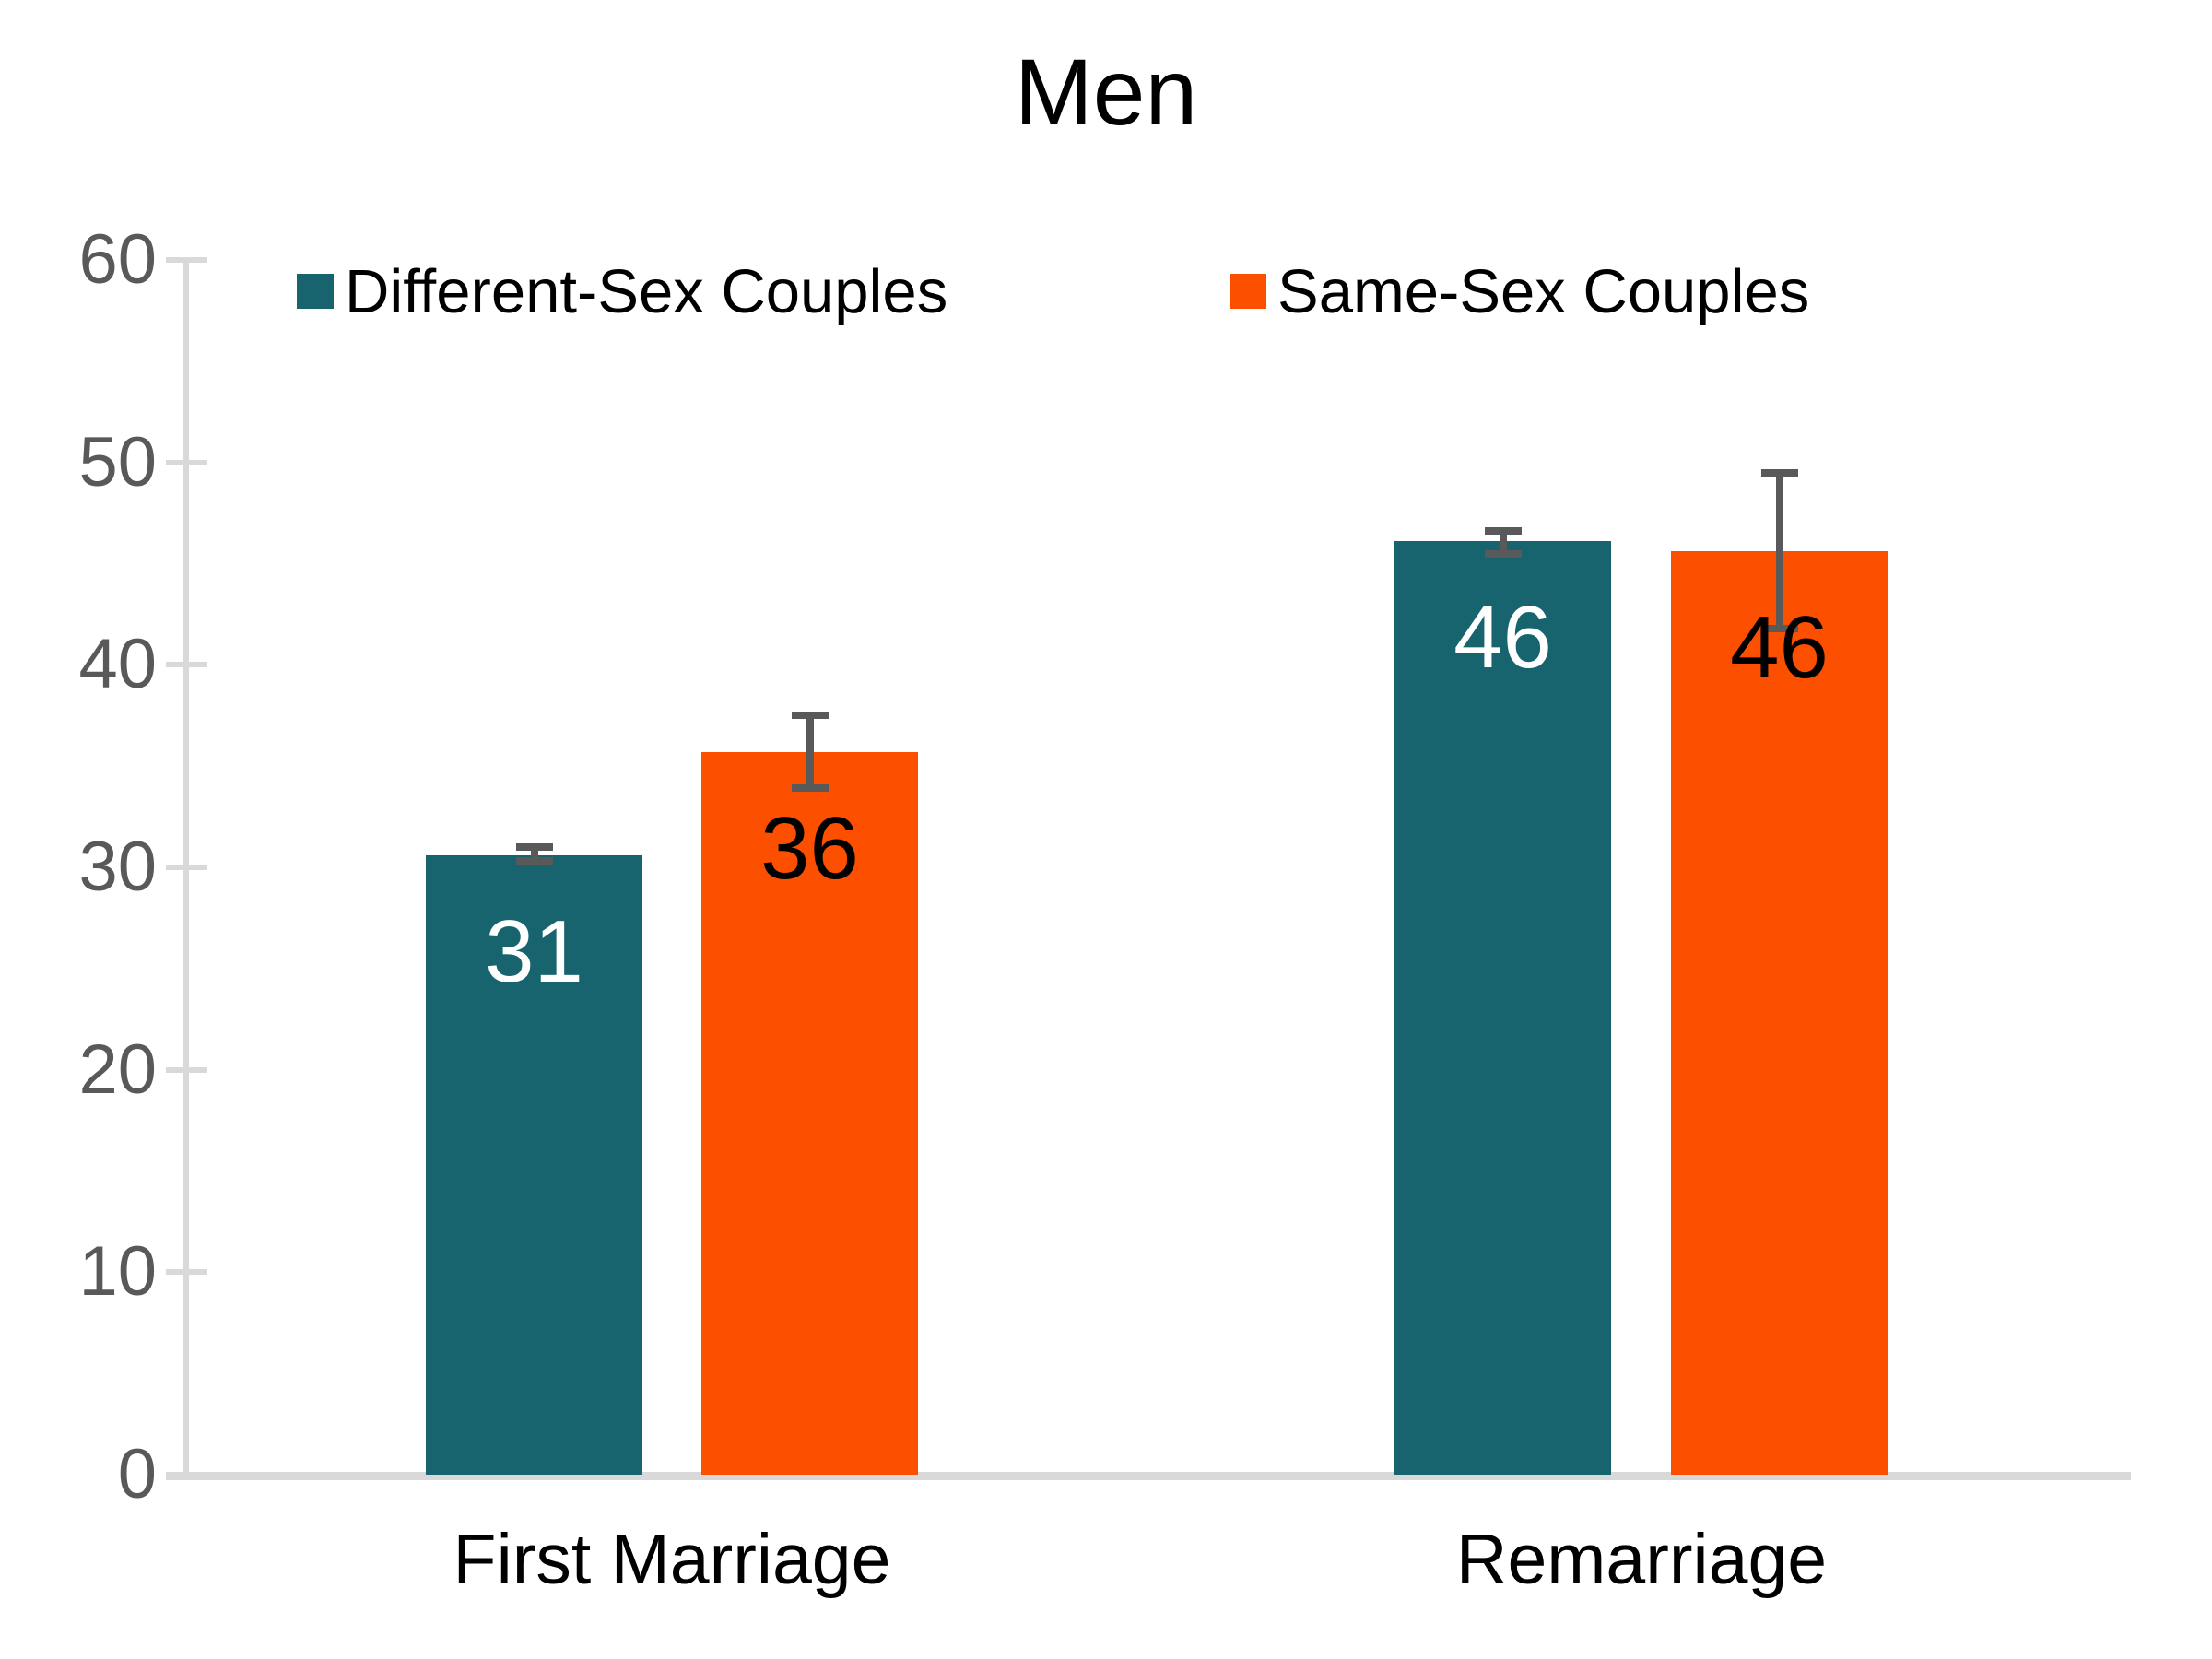 The height and width of the screenshot is (1659, 2212). I want to click on bar-same-sex-couples-first-marriage, so click(809, 1113).